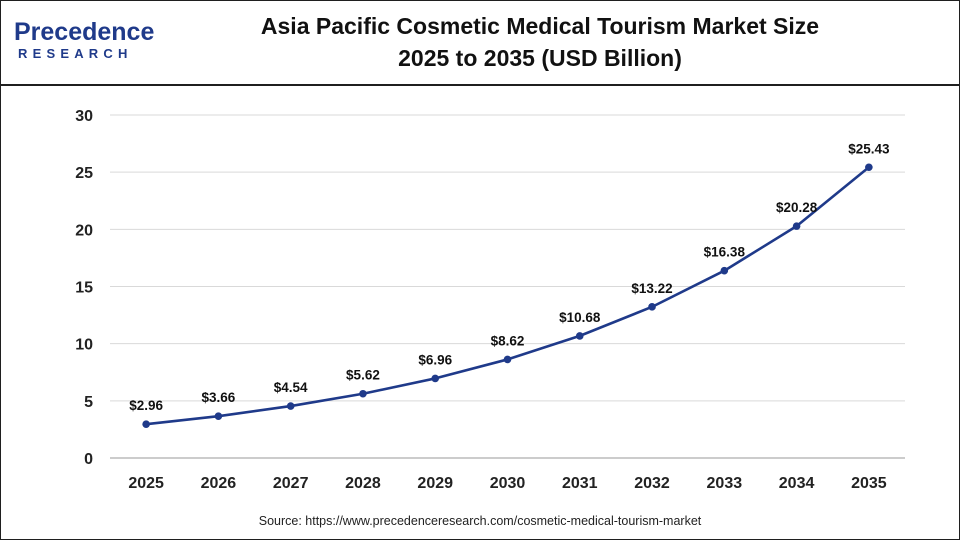 The image size is (960, 540). I want to click on chart-title-line-2: 2025 to 2035 (USD Billion), so click(540, 58).